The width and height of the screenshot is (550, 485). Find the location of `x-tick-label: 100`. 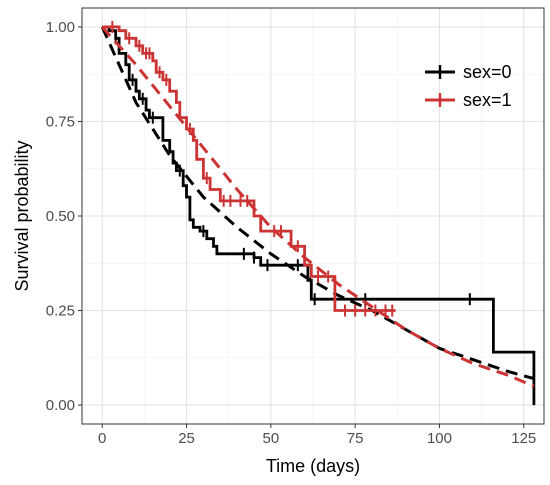

x-tick-label: 100 is located at coordinates (439, 438).